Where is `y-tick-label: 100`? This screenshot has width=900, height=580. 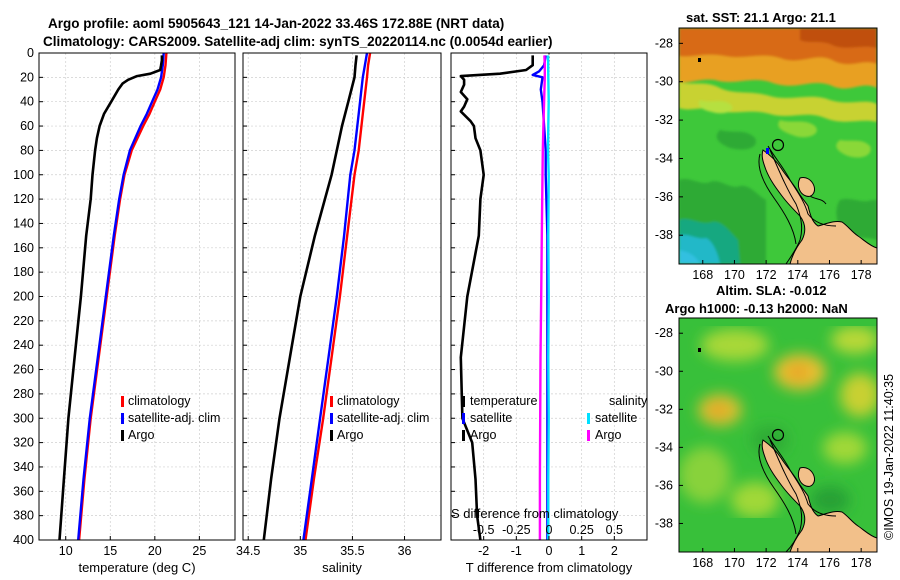
y-tick-label: 100 is located at coordinates (23, 175).